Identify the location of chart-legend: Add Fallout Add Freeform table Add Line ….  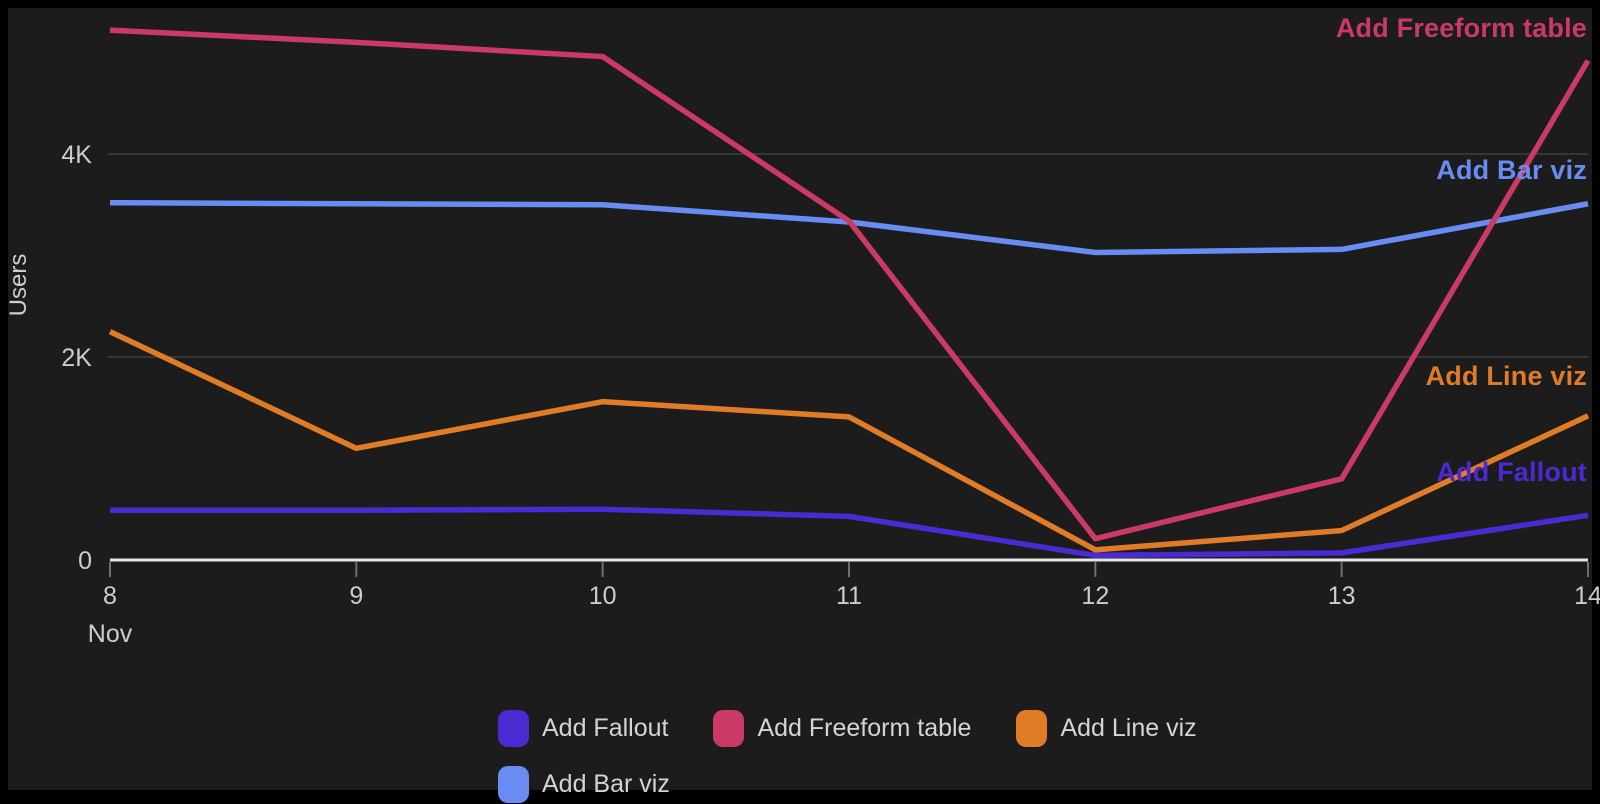
(863, 756).